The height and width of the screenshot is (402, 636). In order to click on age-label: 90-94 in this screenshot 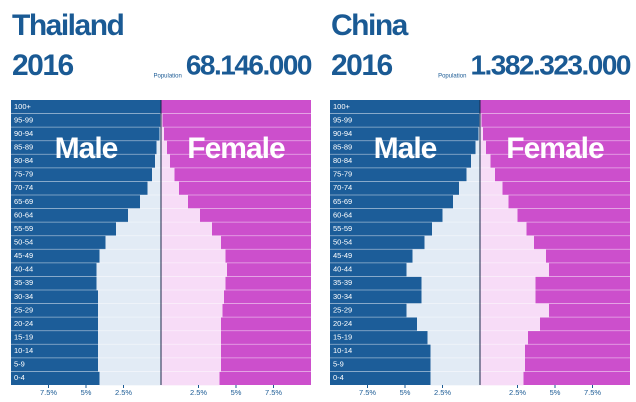, I will do `click(23, 133)`.